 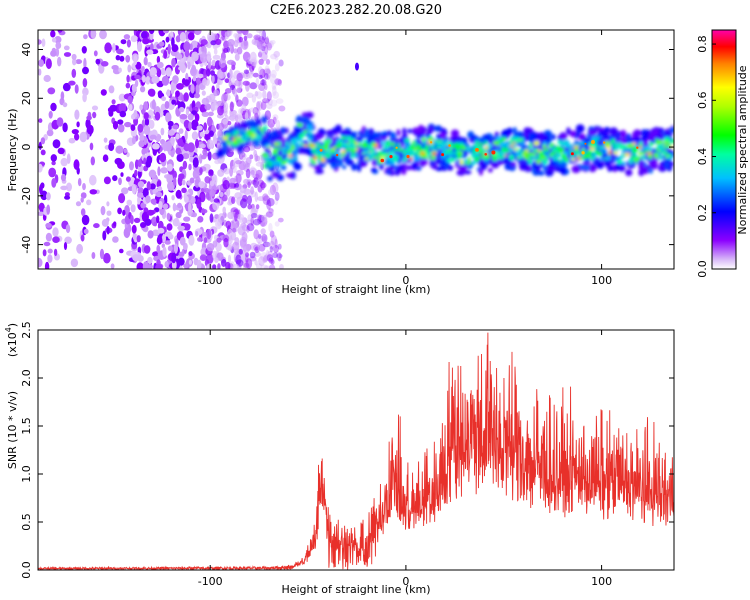 What do you see at coordinates (449, 145) in the screenshot?
I see `hotspot` at bounding box center [449, 145].